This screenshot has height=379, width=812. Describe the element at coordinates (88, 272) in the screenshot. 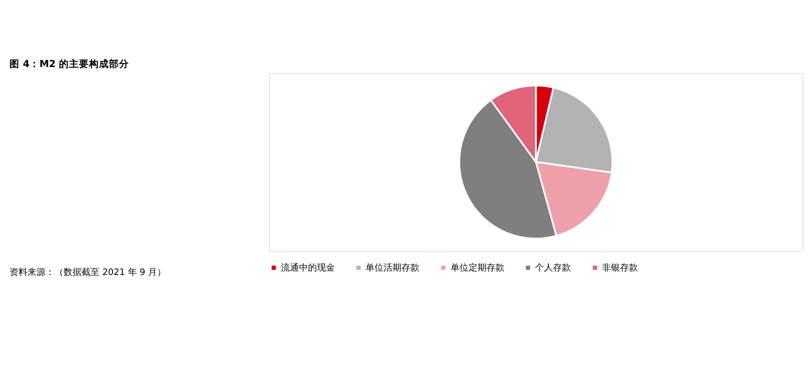

I see `text: 资料来源：（数据截至 2021 年 9 月）` at that location.